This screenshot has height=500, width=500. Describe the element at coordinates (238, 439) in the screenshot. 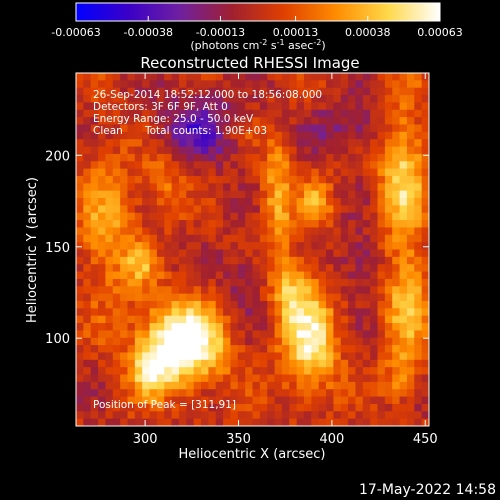

I see `x-tick-label: 350` at that location.